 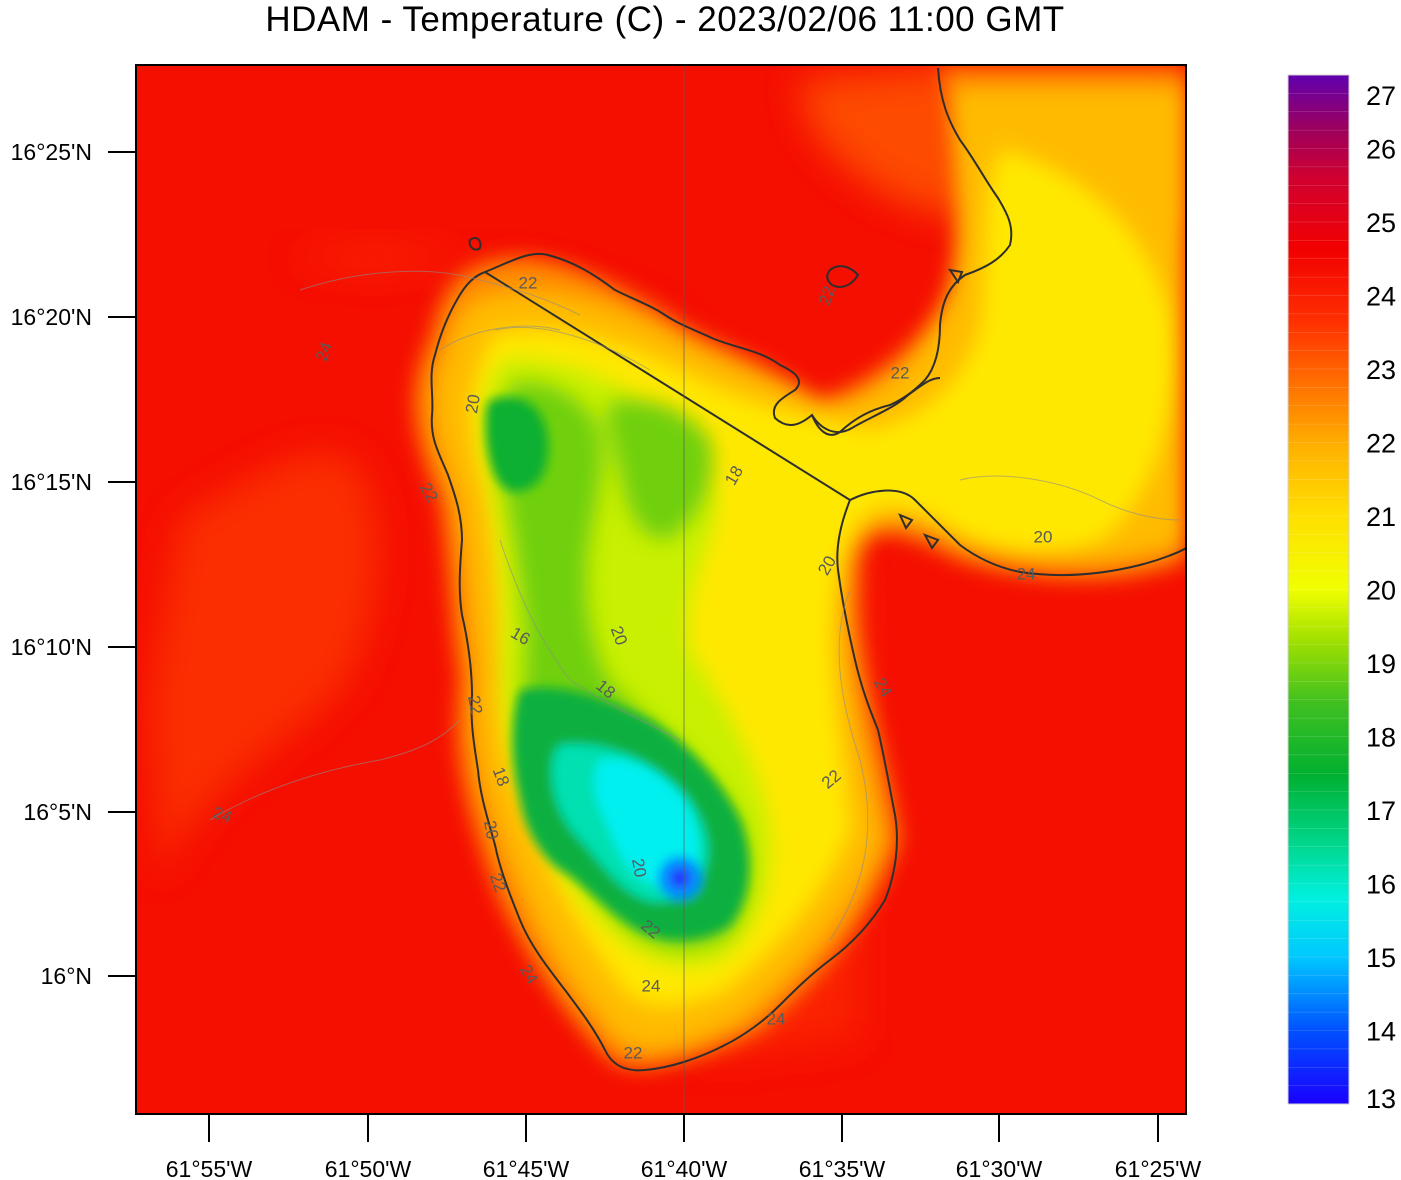 What do you see at coordinates (1158, 1168) in the screenshot?
I see `lon-tick-label: 61°25'W` at bounding box center [1158, 1168].